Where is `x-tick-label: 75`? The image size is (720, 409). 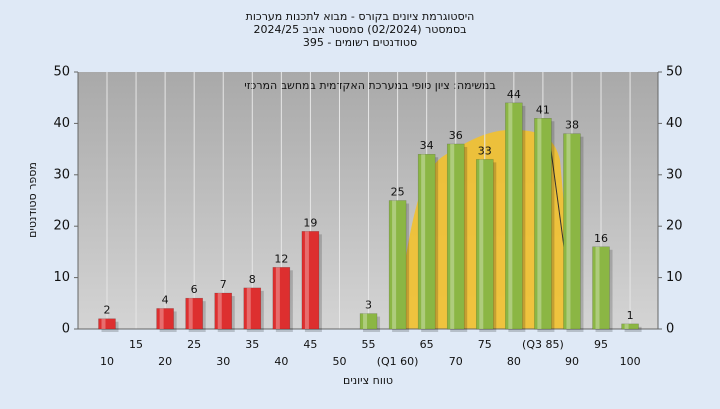 x-tick-label: 75 is located at coordinates (485, 344).